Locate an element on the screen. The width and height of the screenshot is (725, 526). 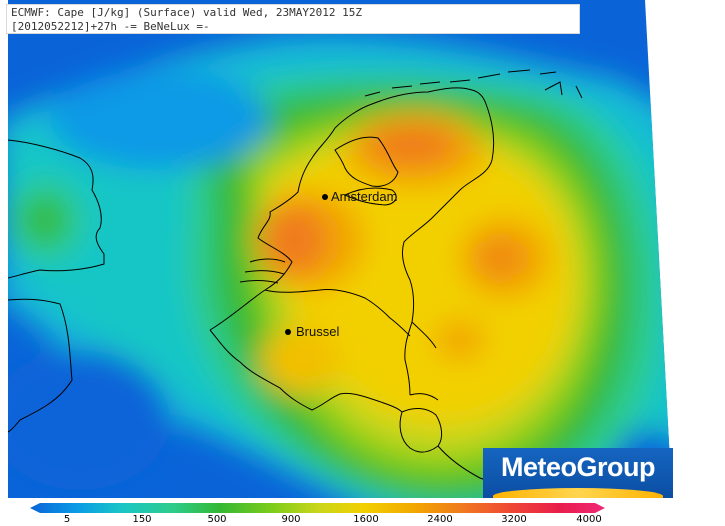
scale-tick-1600: 1600 is located at coordinates (366, 519).